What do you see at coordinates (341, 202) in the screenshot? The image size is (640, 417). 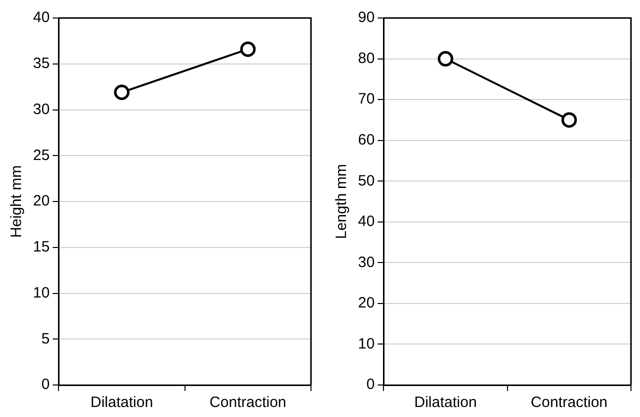 I see `y-axis-title: Length mm` at bounding box center [341, 202].